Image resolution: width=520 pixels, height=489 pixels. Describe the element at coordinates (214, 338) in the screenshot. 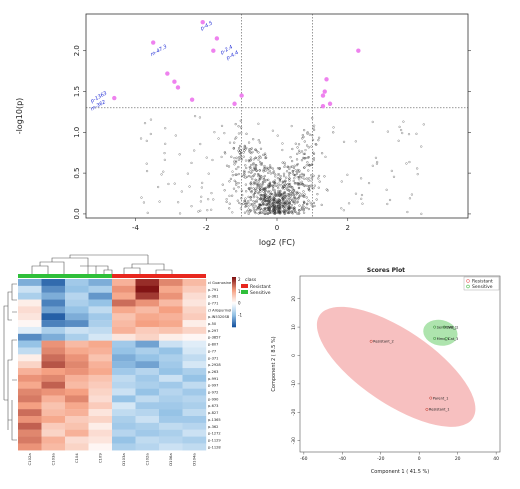

I see `row-label: p-3857` at that location.